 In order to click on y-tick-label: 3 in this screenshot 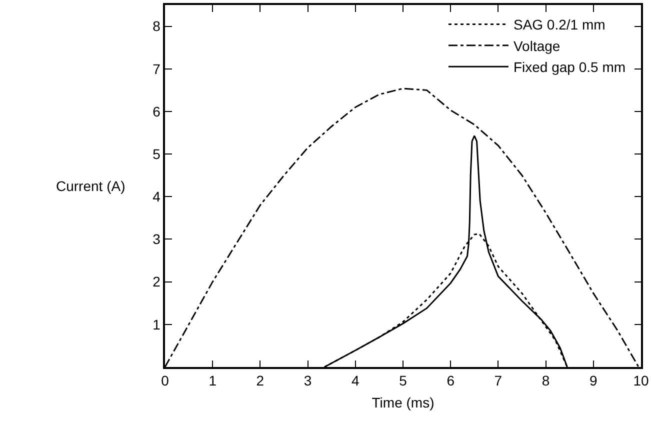, I will do `click(156, 239)`.